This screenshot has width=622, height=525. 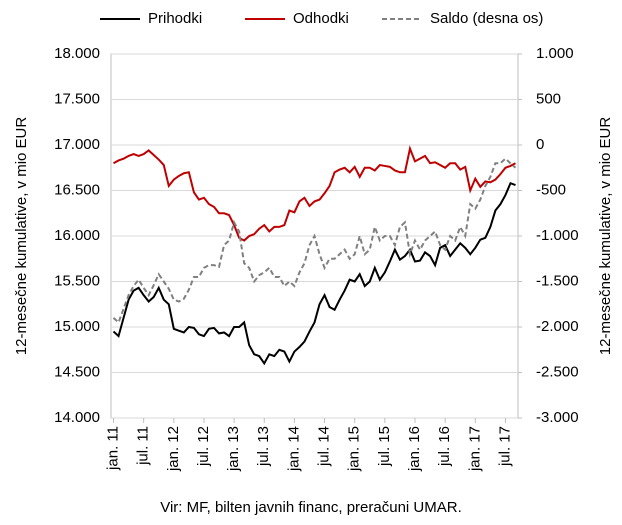 I want to click on y-axis-label: 12-mesečne kumulative, v mio EUR, so click(x=21, y=236).